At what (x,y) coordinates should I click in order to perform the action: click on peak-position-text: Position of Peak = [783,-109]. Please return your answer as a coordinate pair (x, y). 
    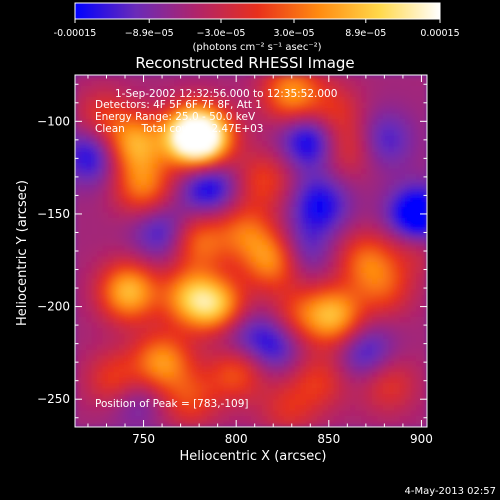
    Looking at the image, I should click on (172, 404).